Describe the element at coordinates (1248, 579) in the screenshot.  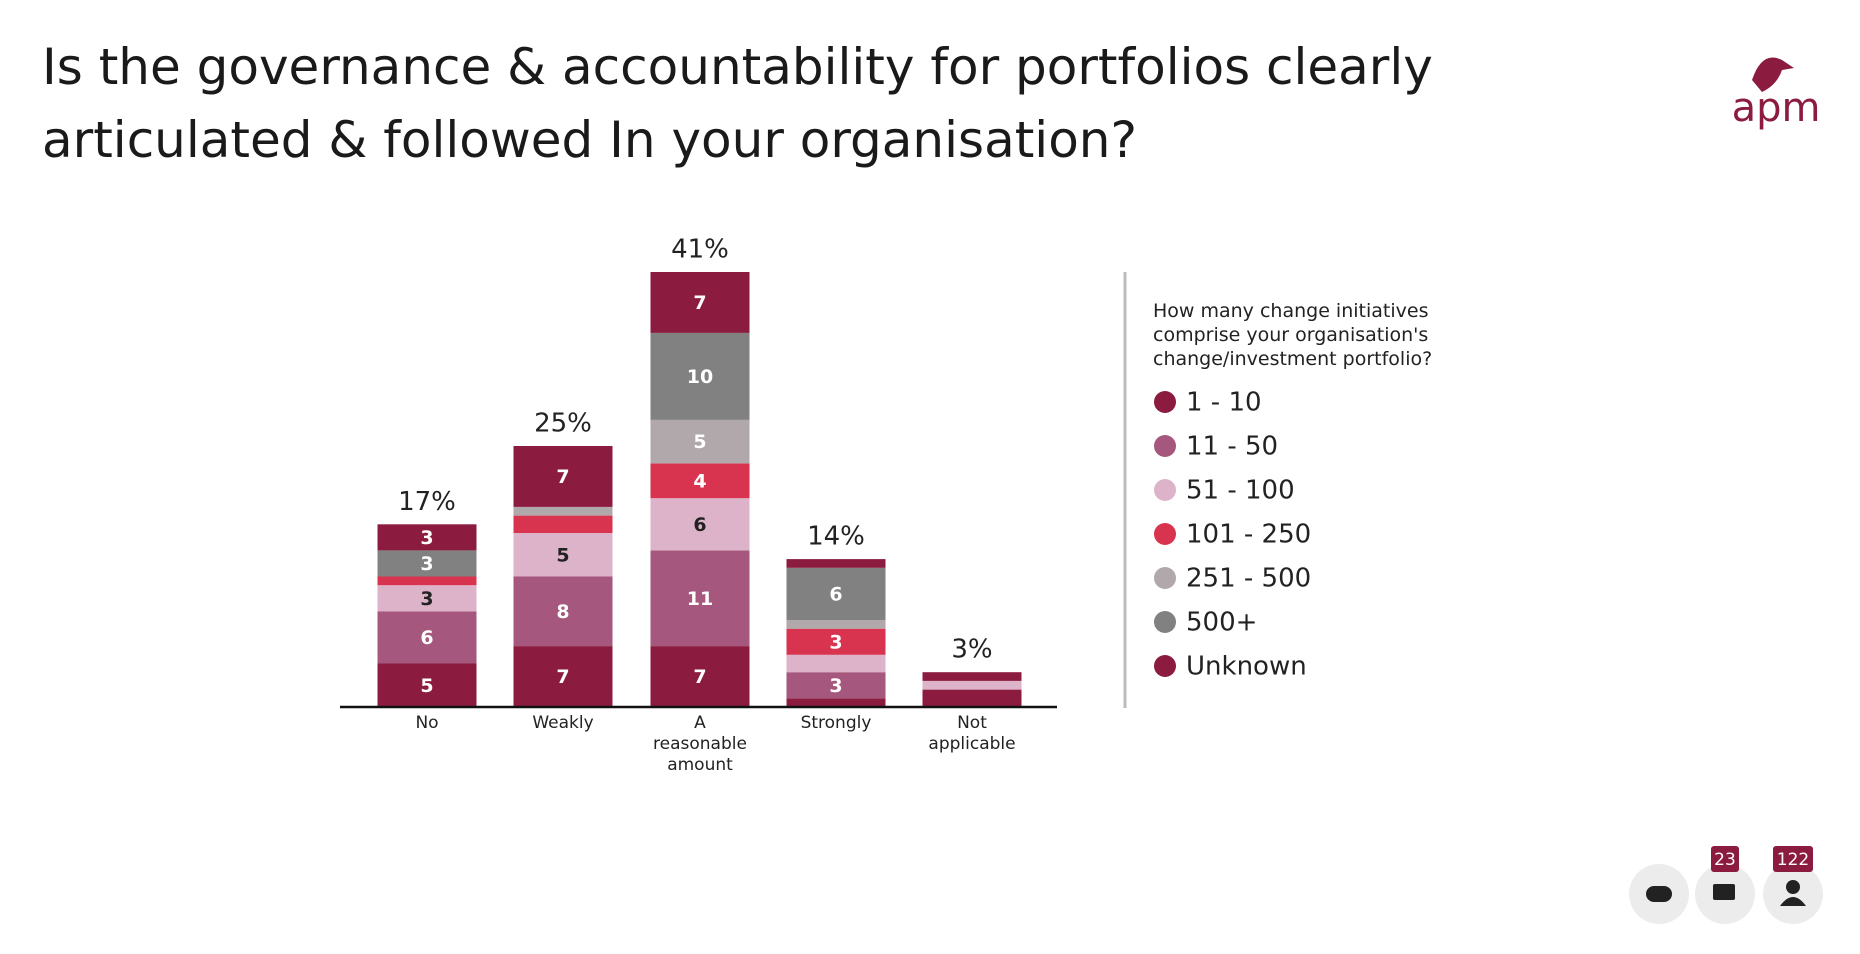
I see `legend-label: 251 - 500` at that location.